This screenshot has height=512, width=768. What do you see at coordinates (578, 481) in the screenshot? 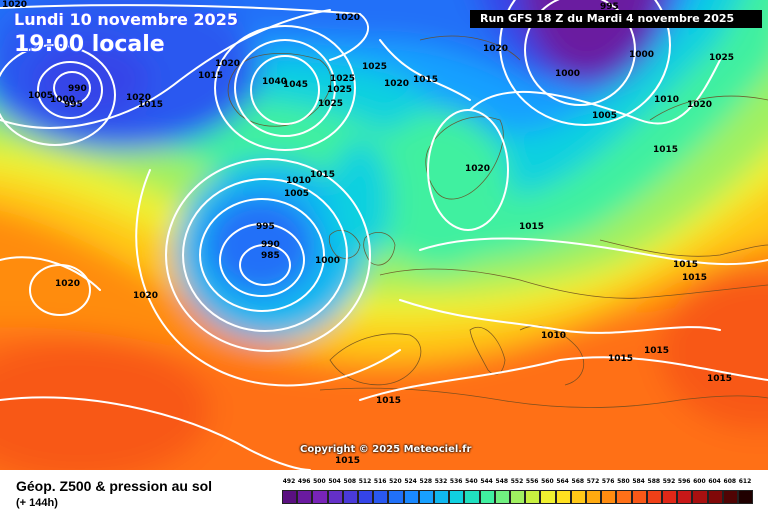
I see `scale-tick-label: 568` at bounding box center [578, 481].